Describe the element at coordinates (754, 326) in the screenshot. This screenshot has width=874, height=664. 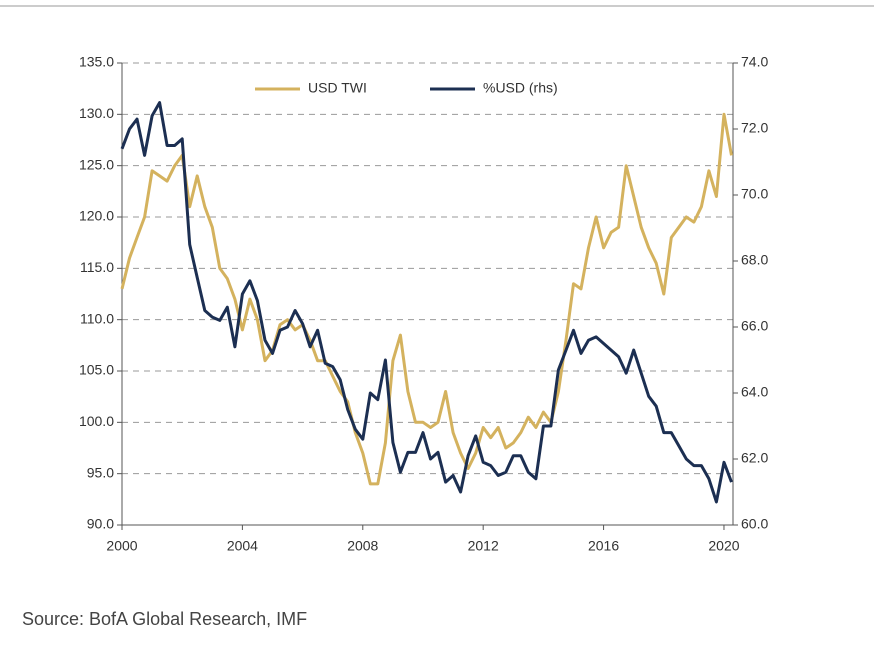
I see `y2-tick-label: 66.0` at that location.